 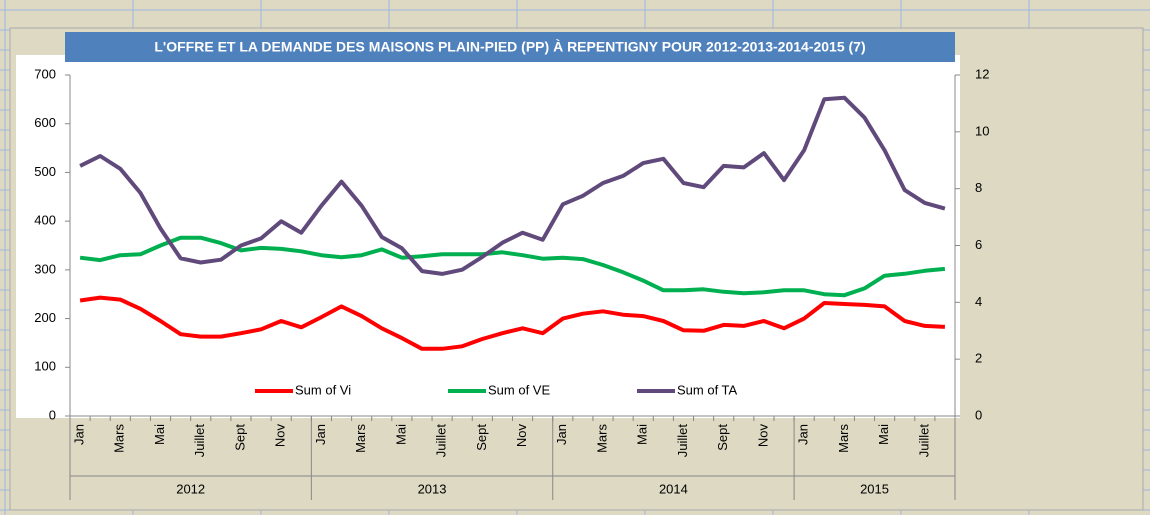 What do you see at coordinates (45, 220) in the screenshot?
I see `y-tick-label: 400` at bounding box center [45, 220].